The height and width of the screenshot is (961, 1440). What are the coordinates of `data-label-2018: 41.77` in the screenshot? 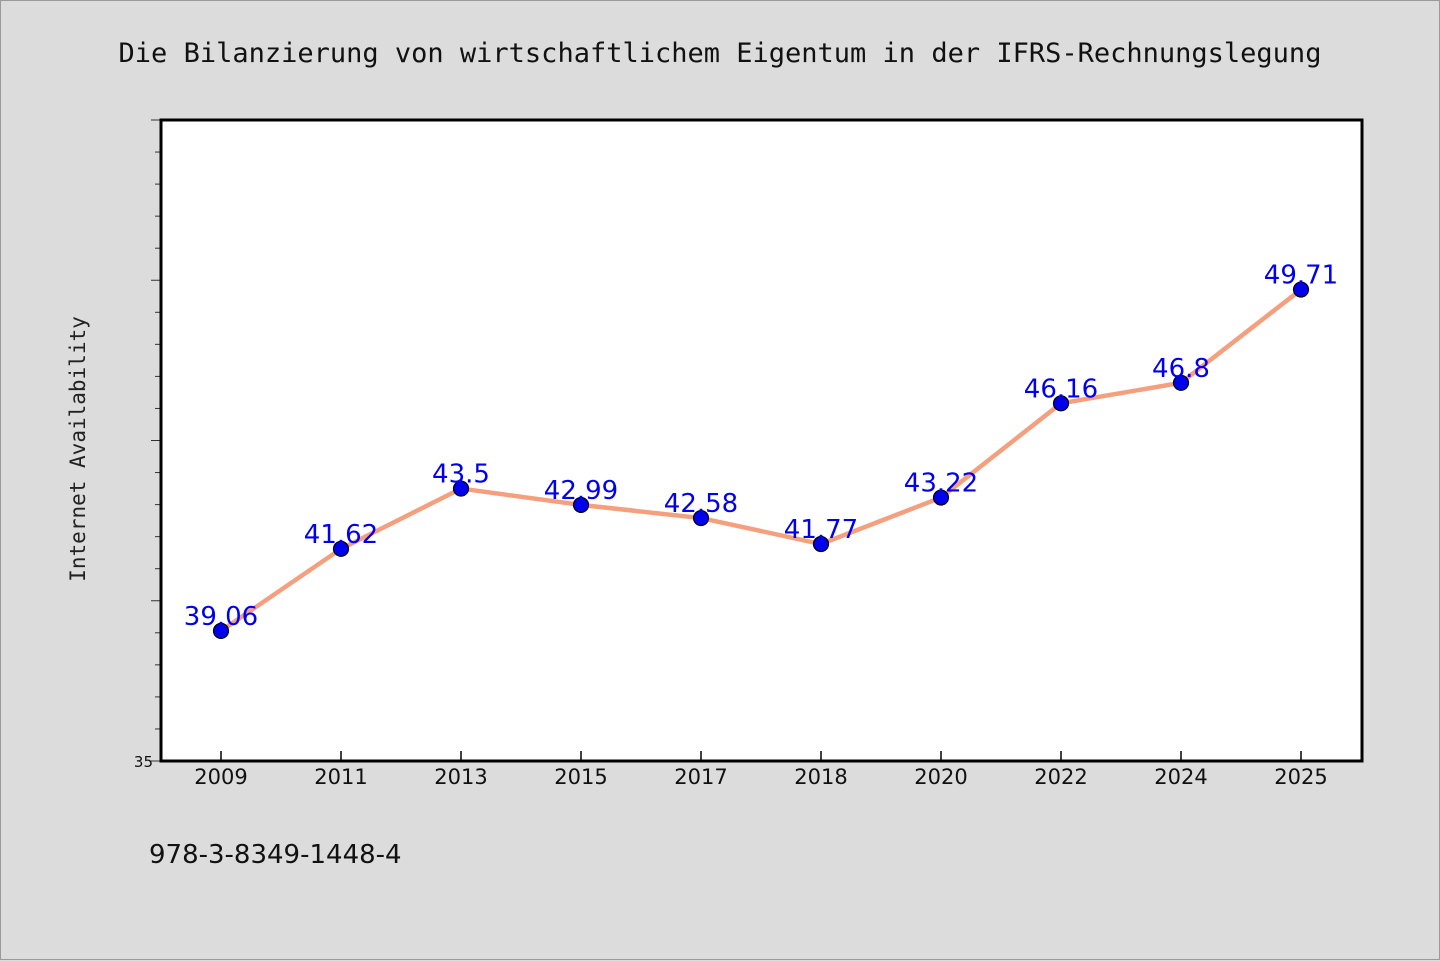 It's located at (821, 530).